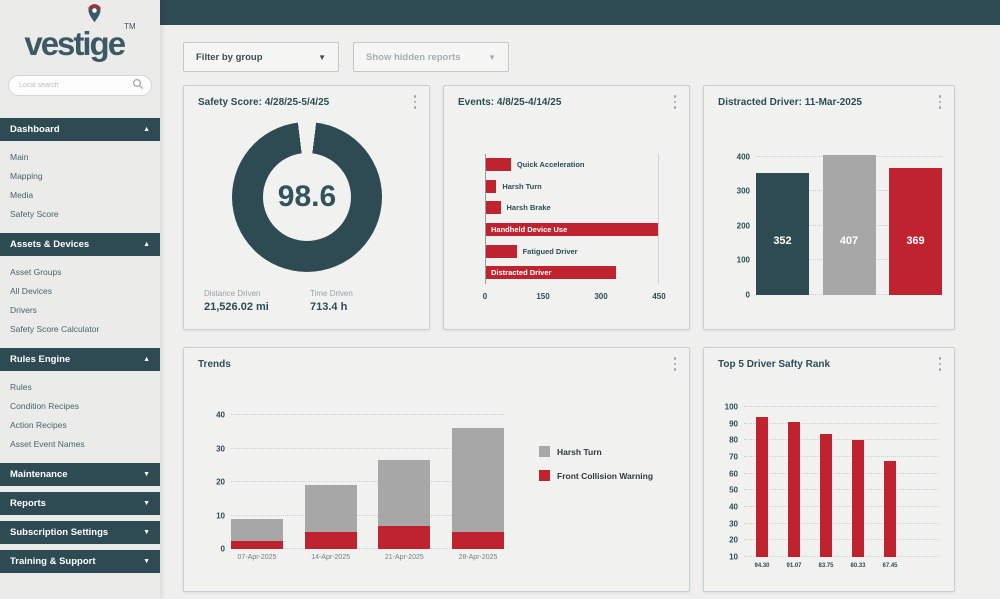 The width and height of the screenshot is (1000, 599). I want to click on safety-score-value: 98.6, so click(307, 196).